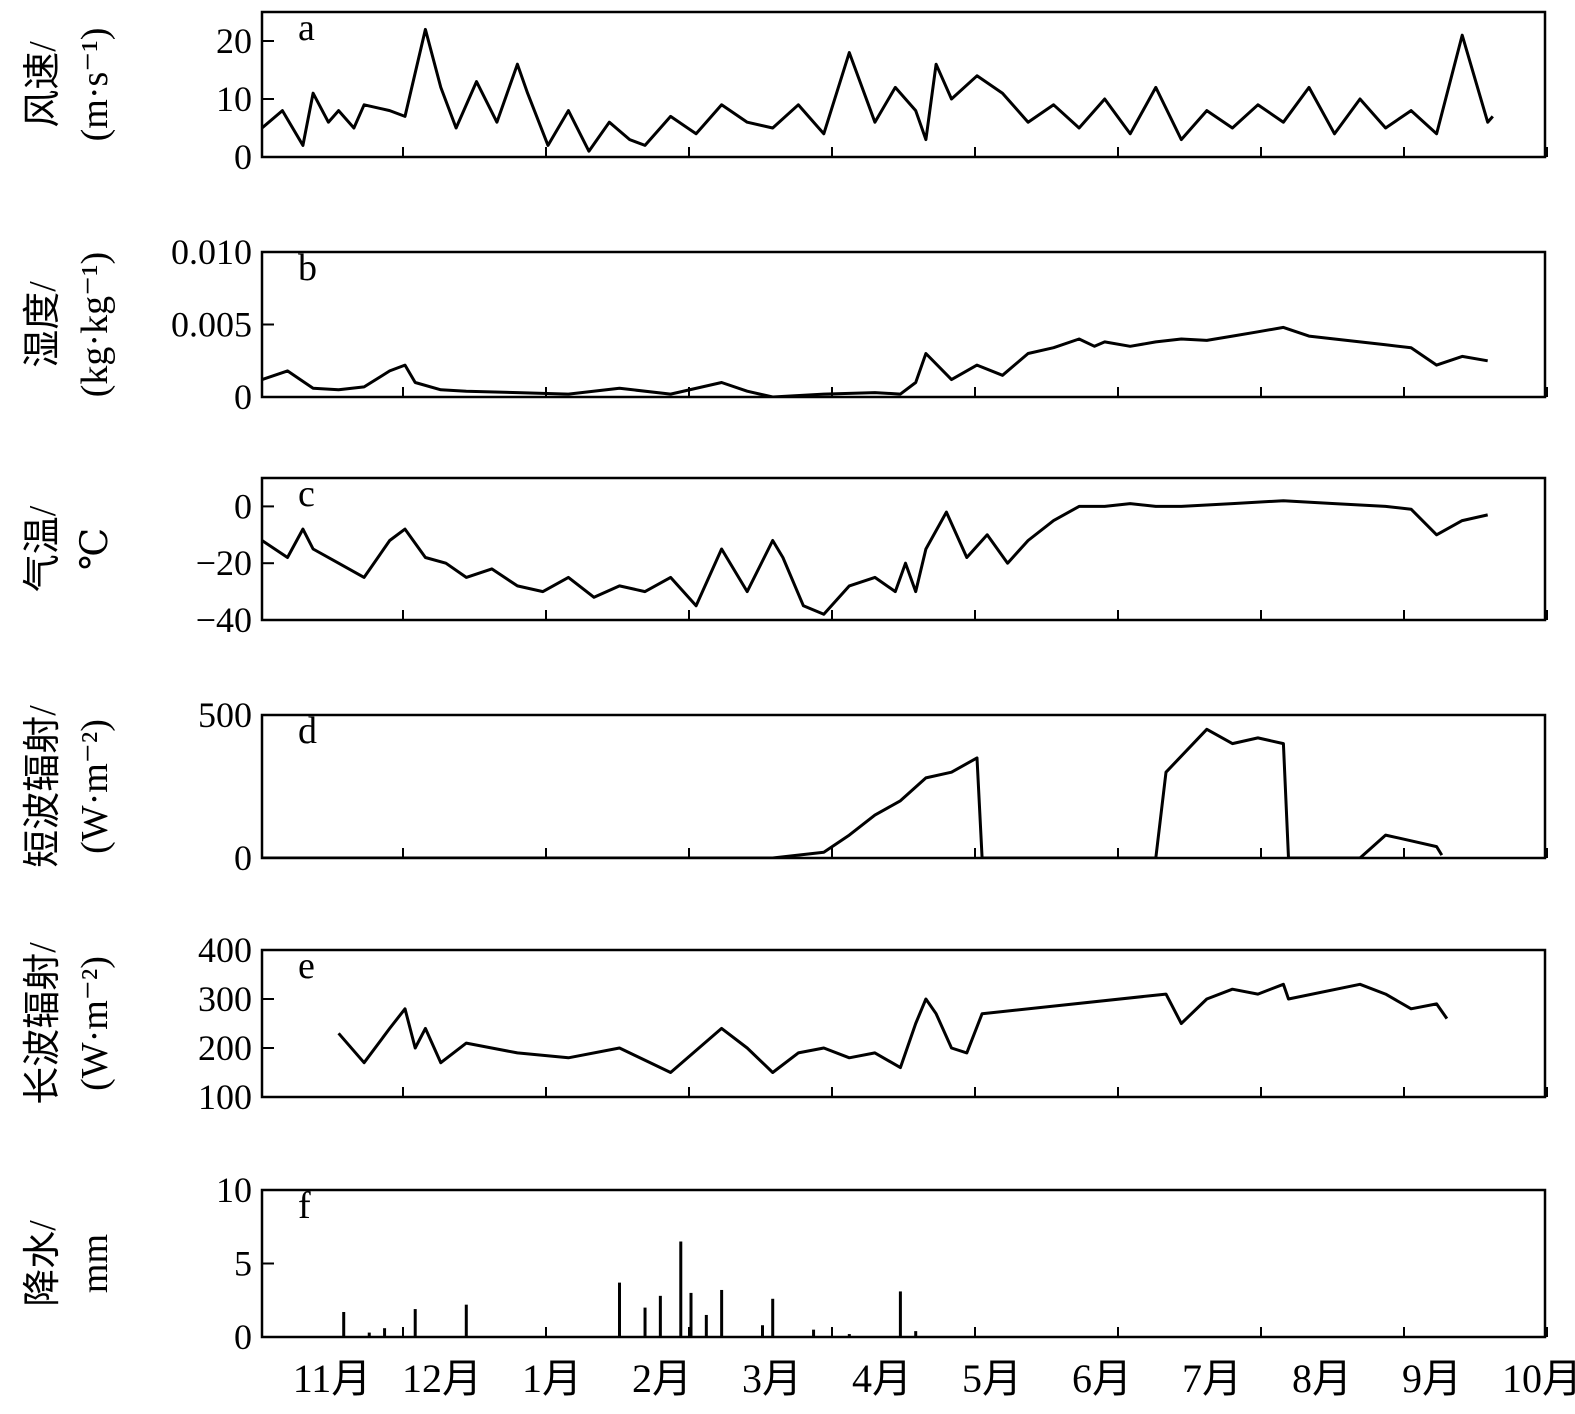 The height and width of the screenshot is (1414, 1575). Describe the element at coordinates (442, 1378) in the screenshot. I see `x-tick-label: 12月` at that location.